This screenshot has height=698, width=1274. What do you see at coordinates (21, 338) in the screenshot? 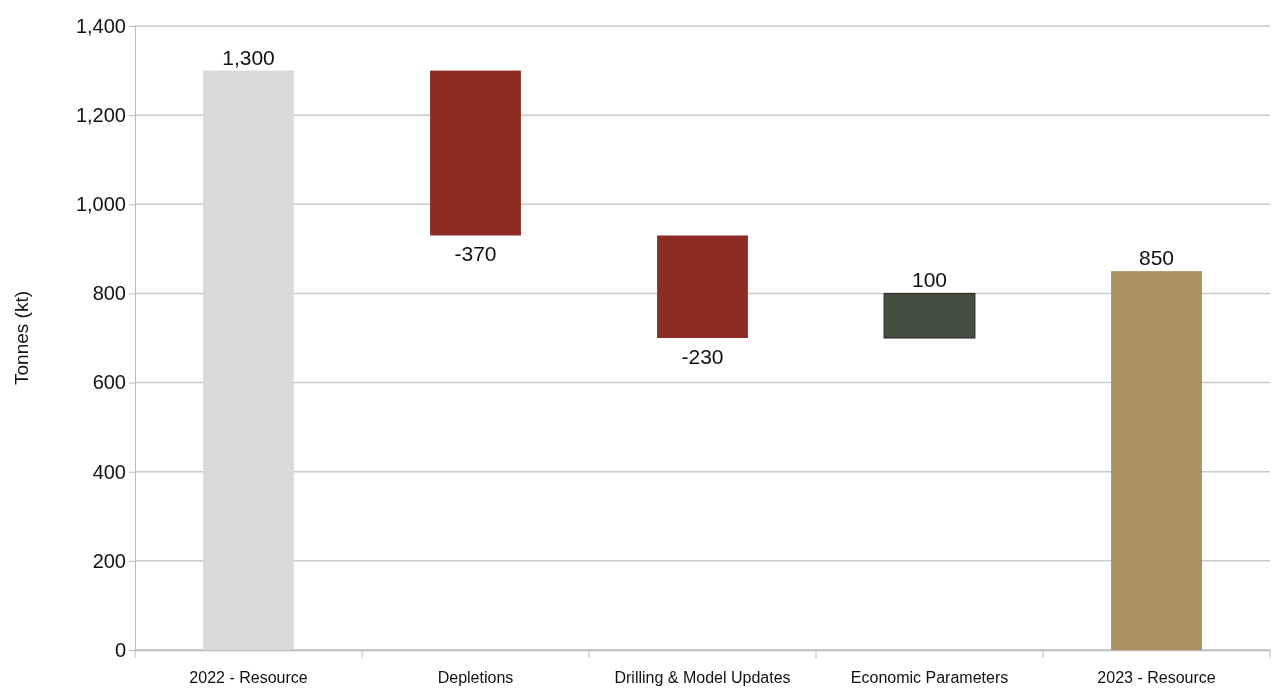
I see `y-axis-title: Tonnes (kt)` at bounding box center [21, 338].